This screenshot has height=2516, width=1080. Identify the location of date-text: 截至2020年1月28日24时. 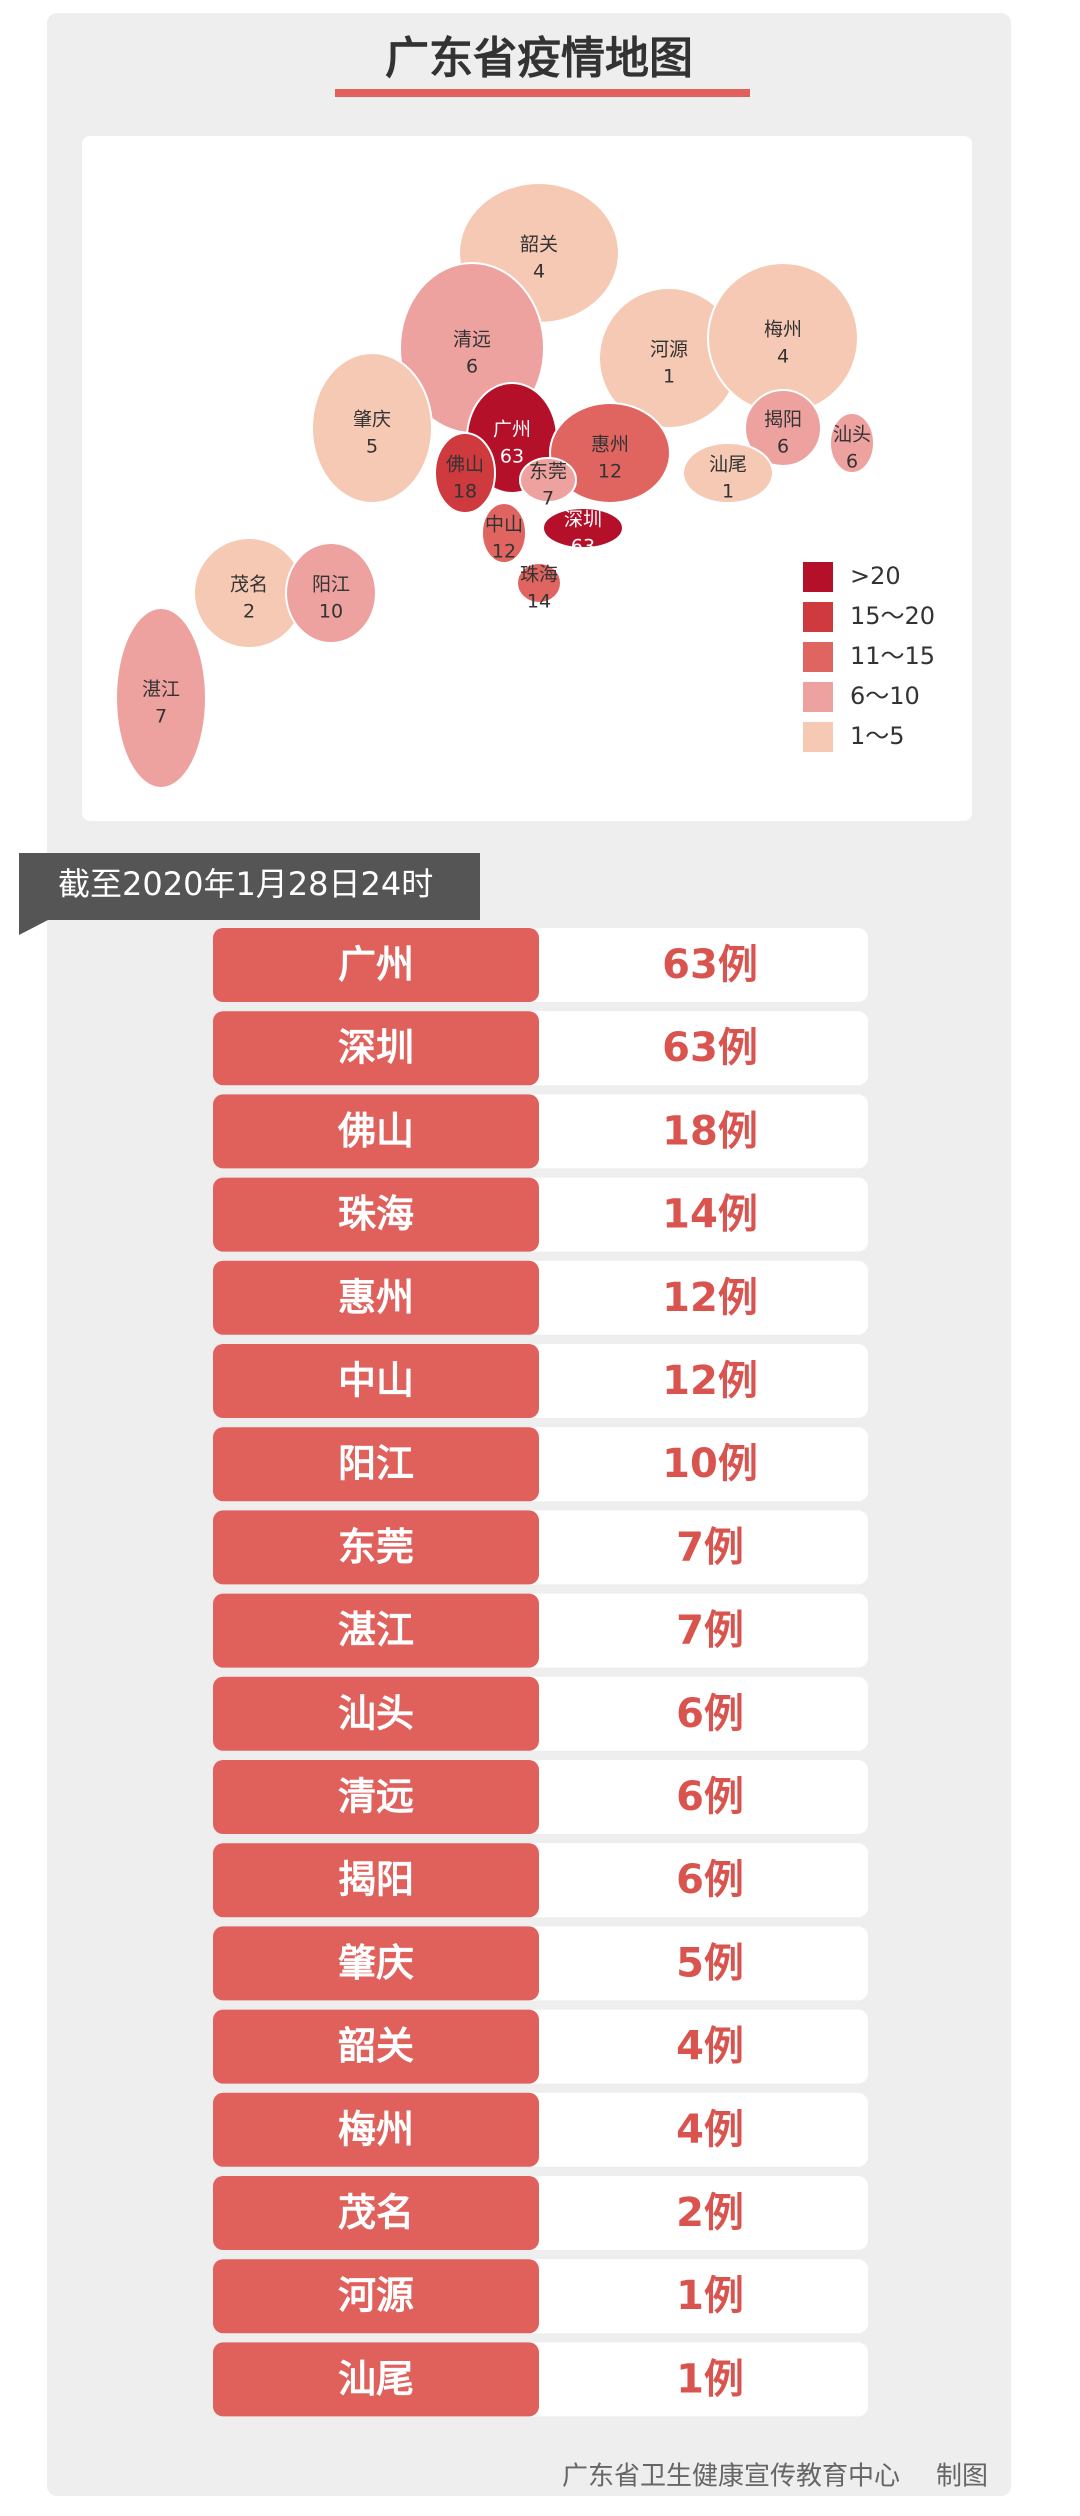
(245, 884).